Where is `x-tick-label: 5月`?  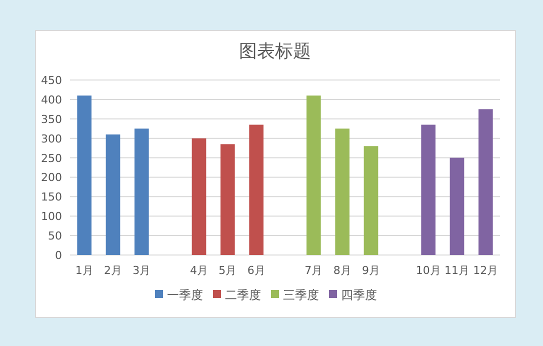 x-tick-label: 5月 is located at coordinates (227, 270).